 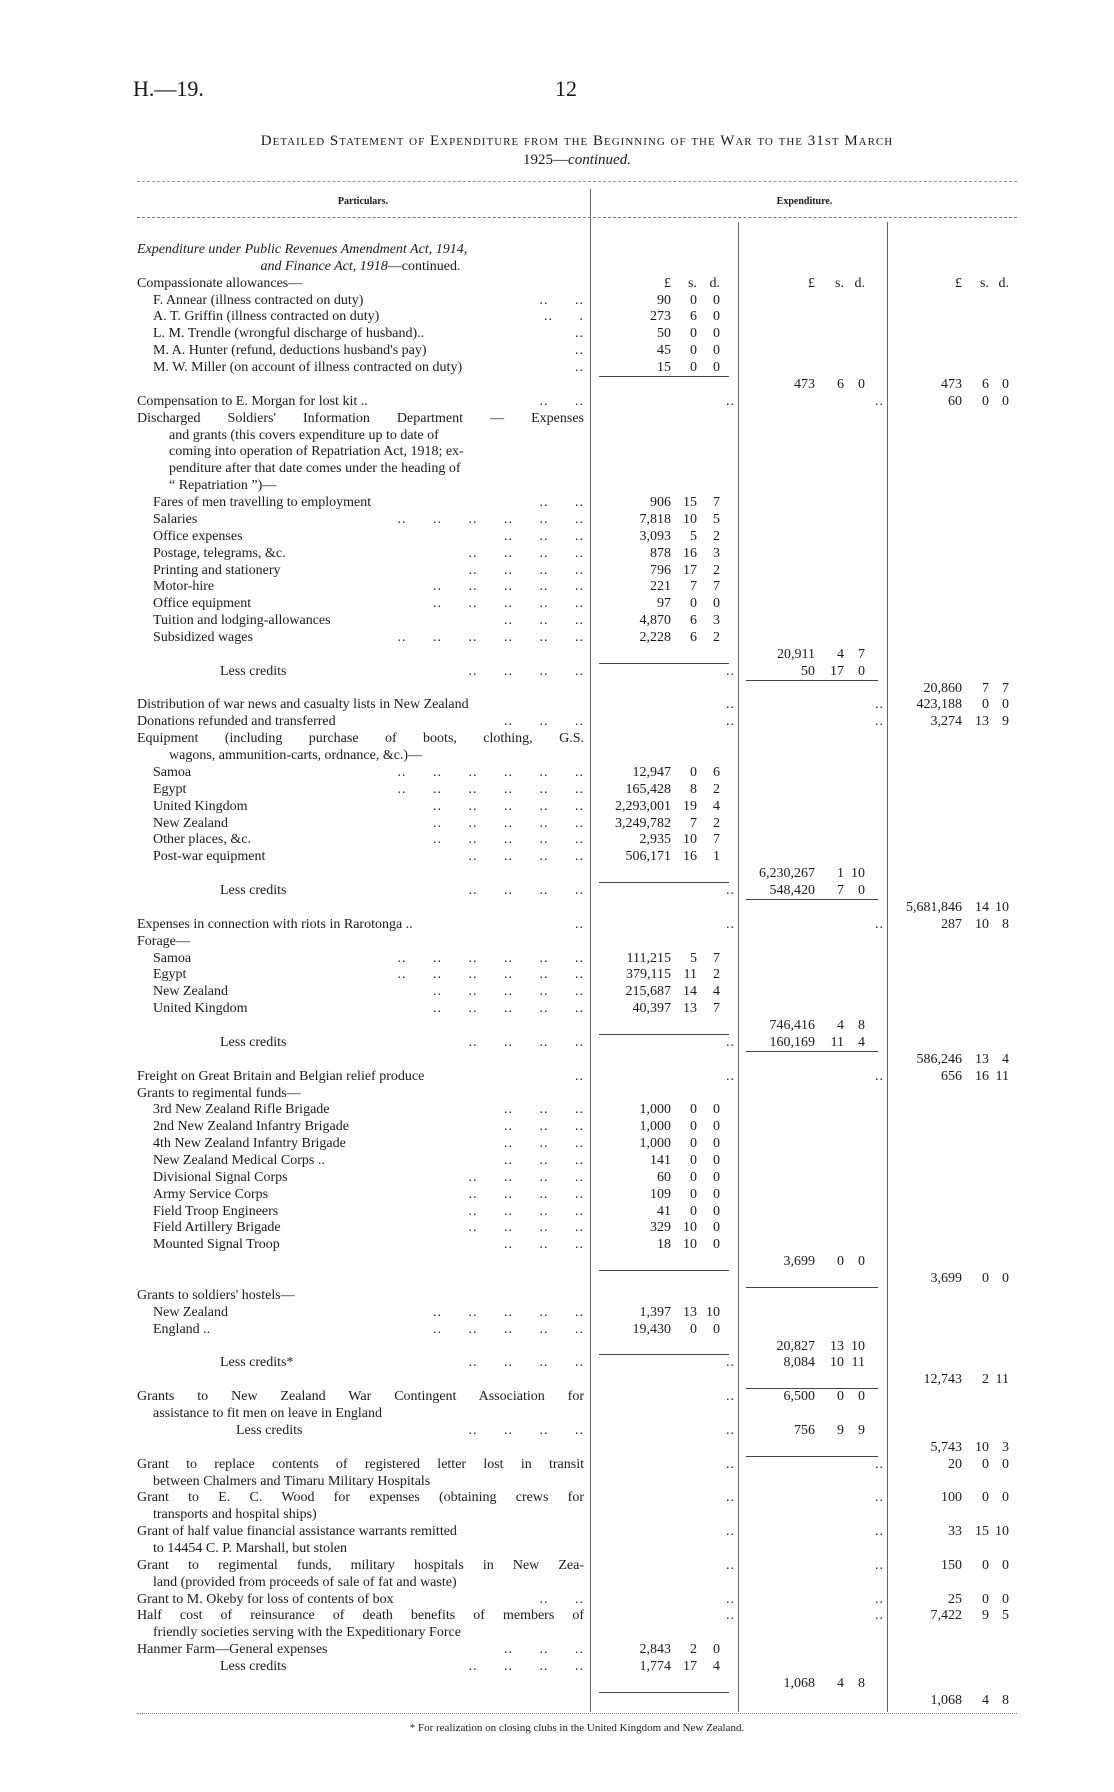 I want to click on pounds: 5,681,846, so click(x=934, y=907).